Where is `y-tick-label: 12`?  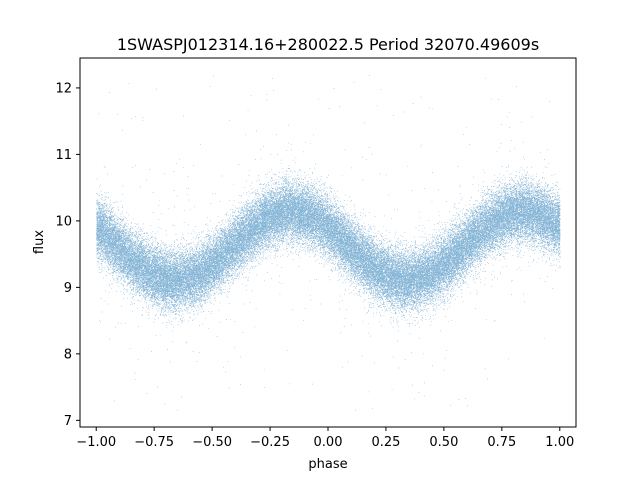
y-tick-label: 12 is located at coordinates (63, 88).